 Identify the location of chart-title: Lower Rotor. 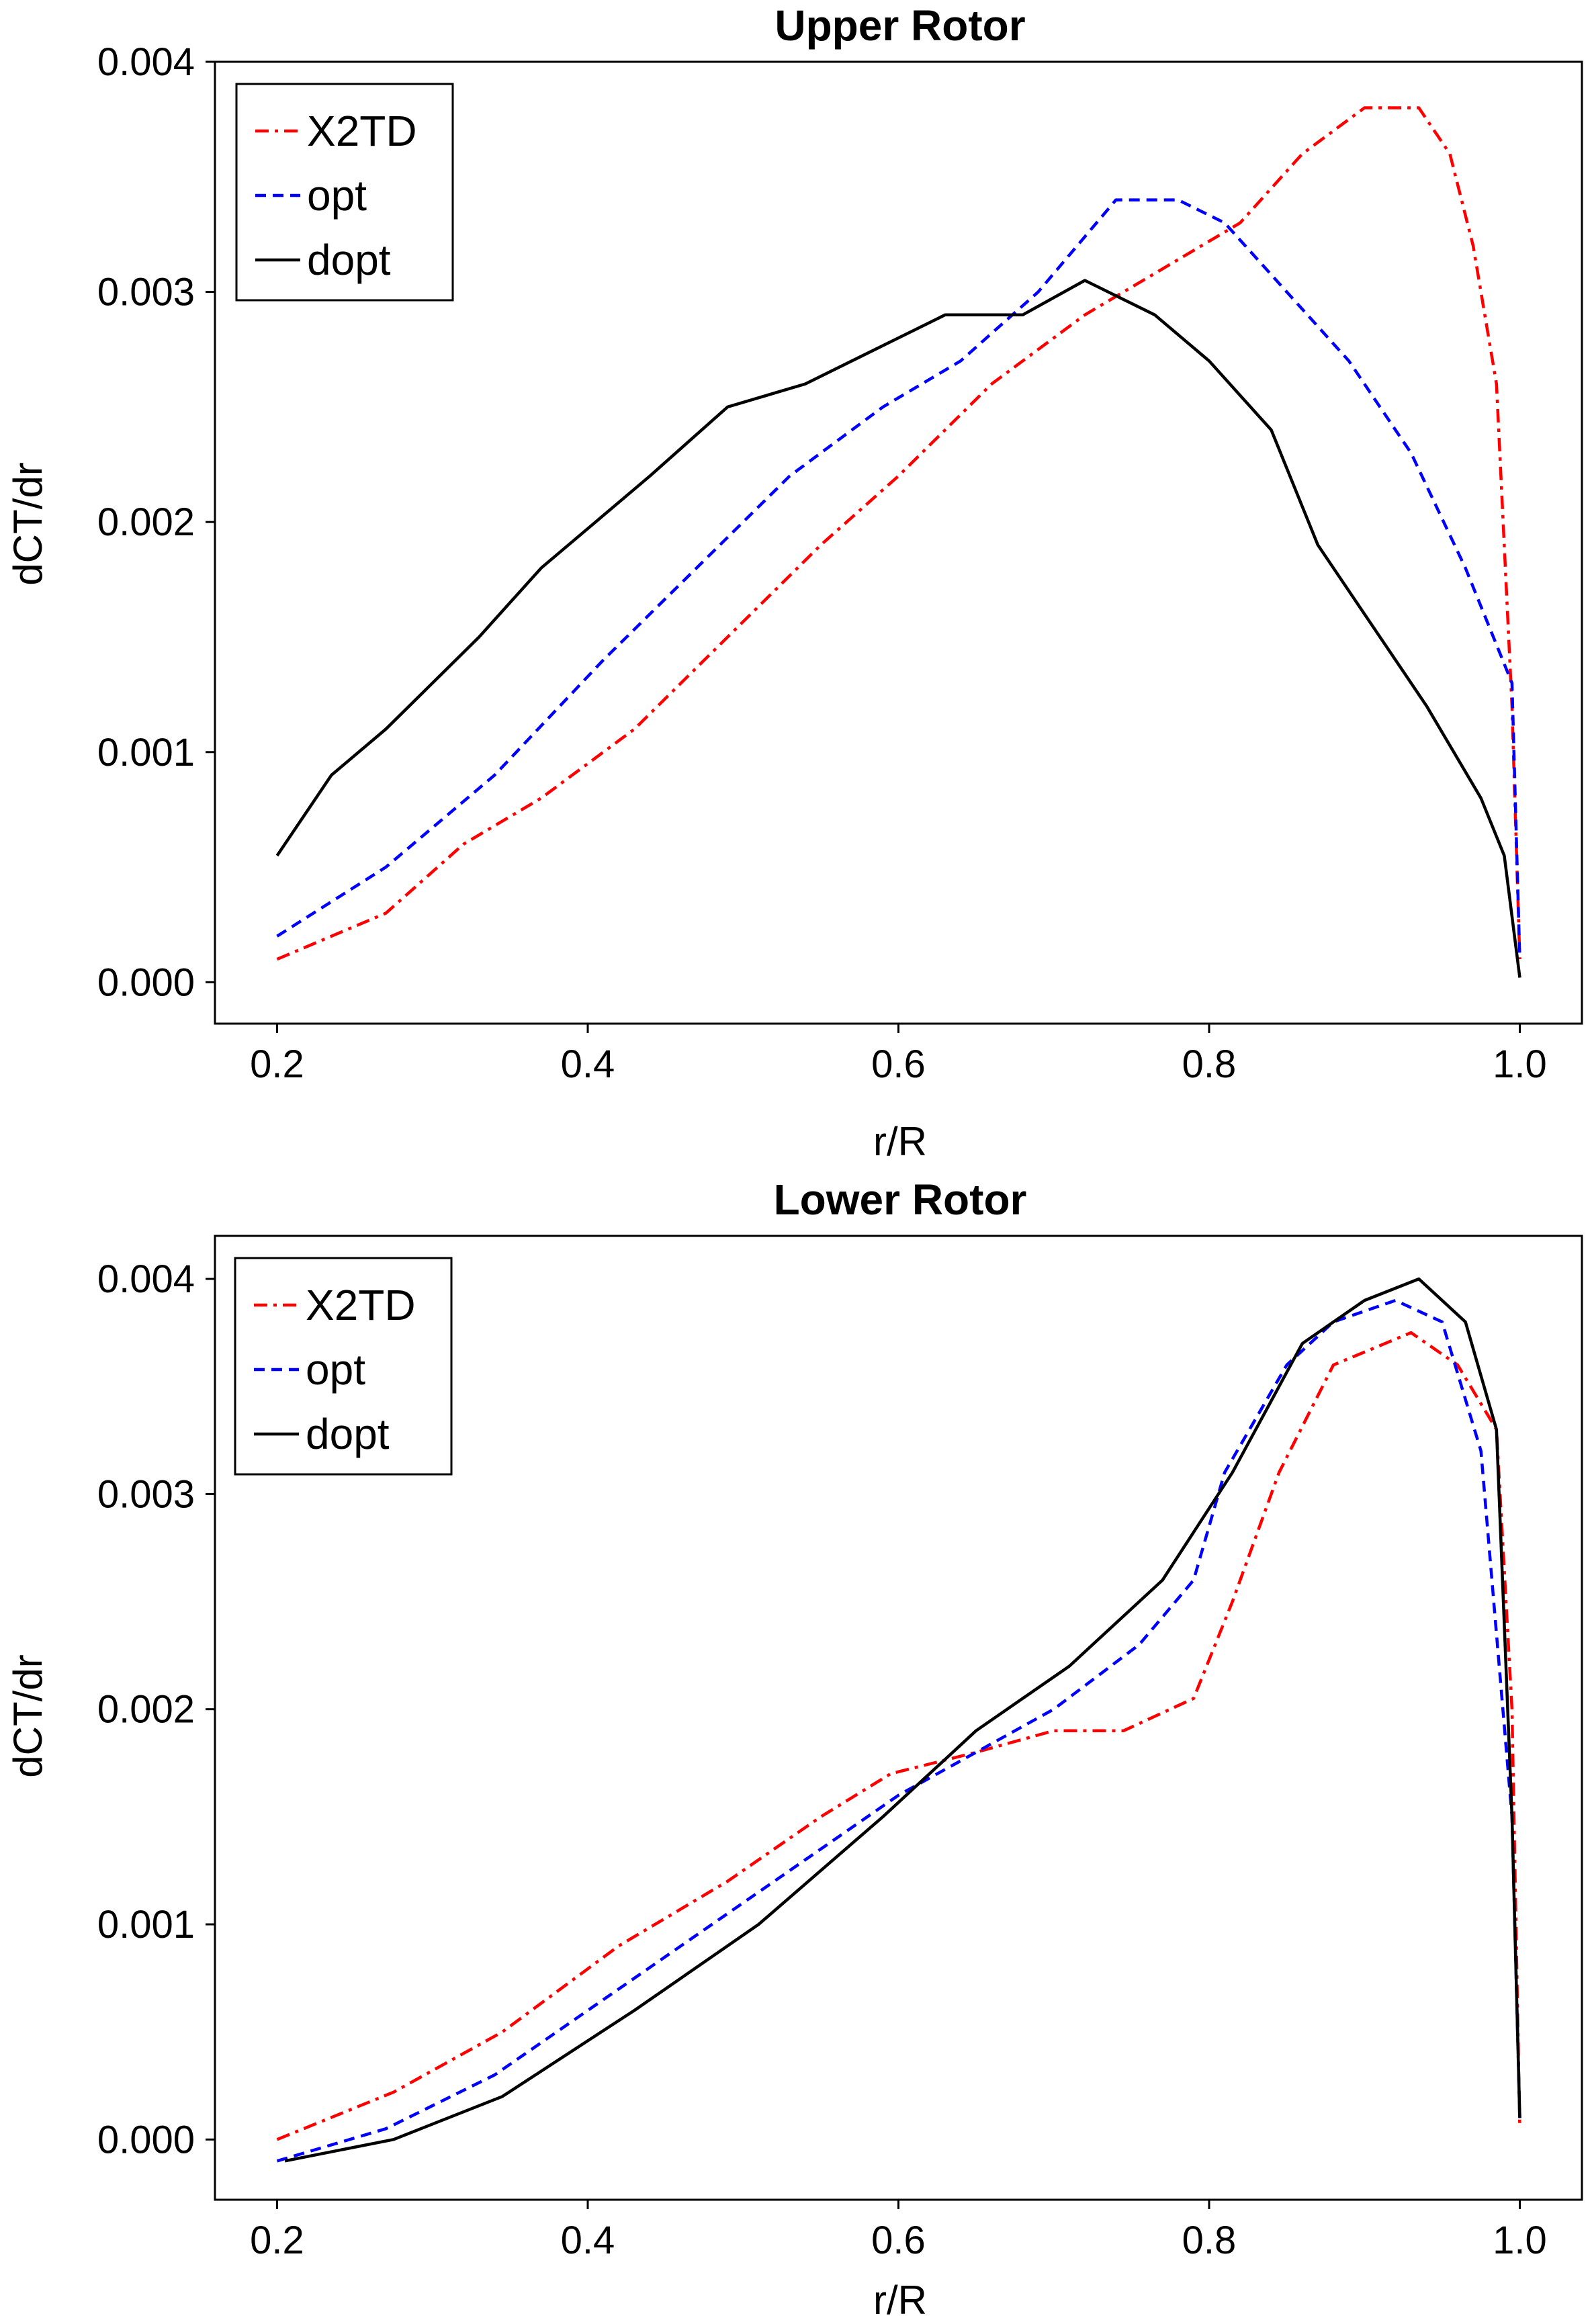
(900, 1199).